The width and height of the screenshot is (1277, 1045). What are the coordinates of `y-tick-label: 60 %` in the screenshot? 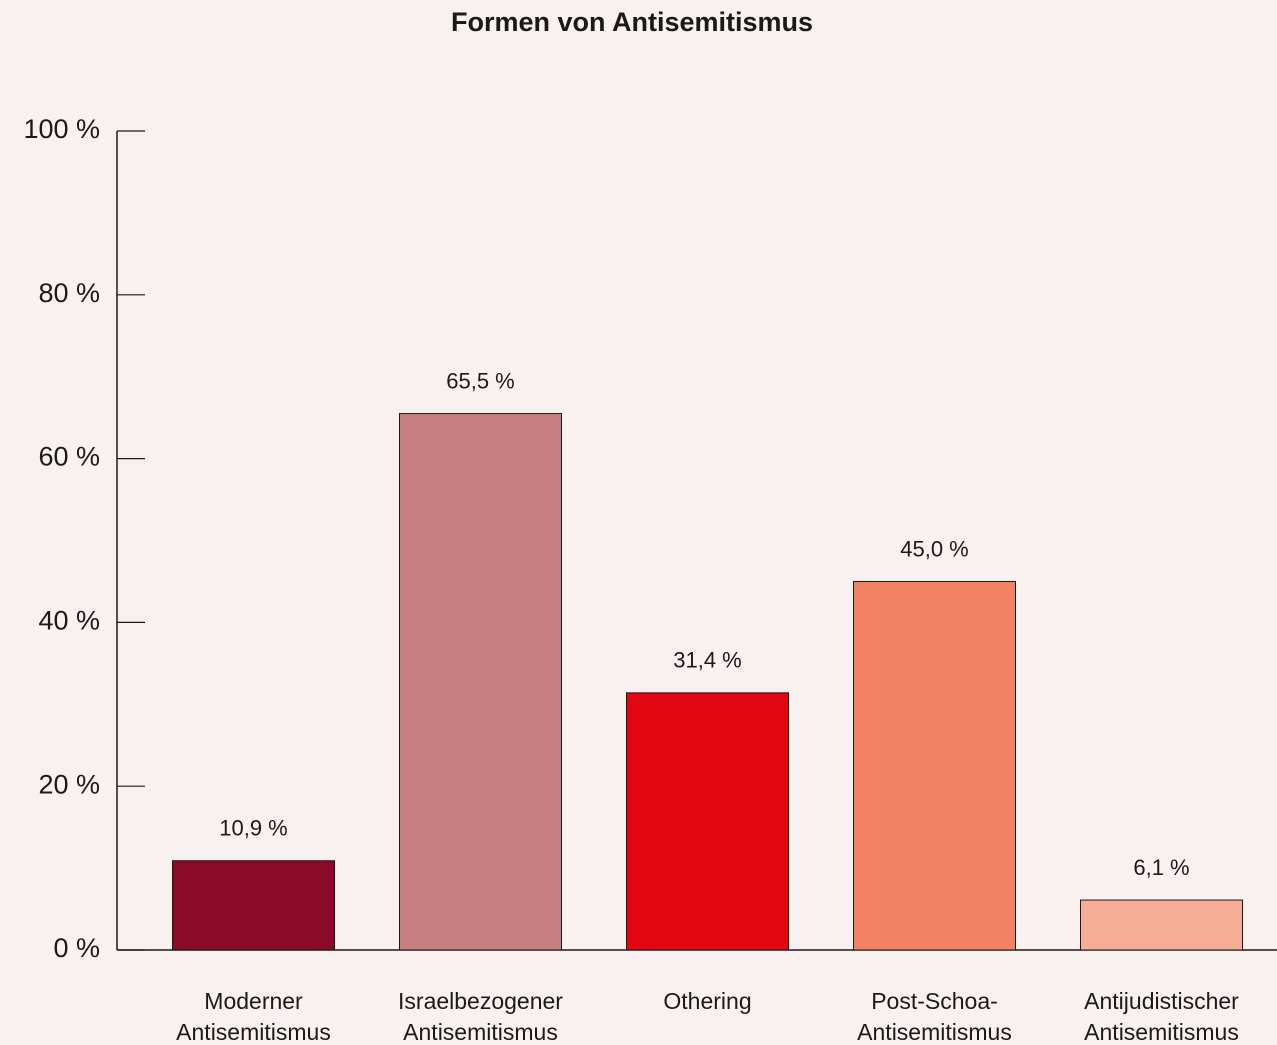 It's located at (69, 457).